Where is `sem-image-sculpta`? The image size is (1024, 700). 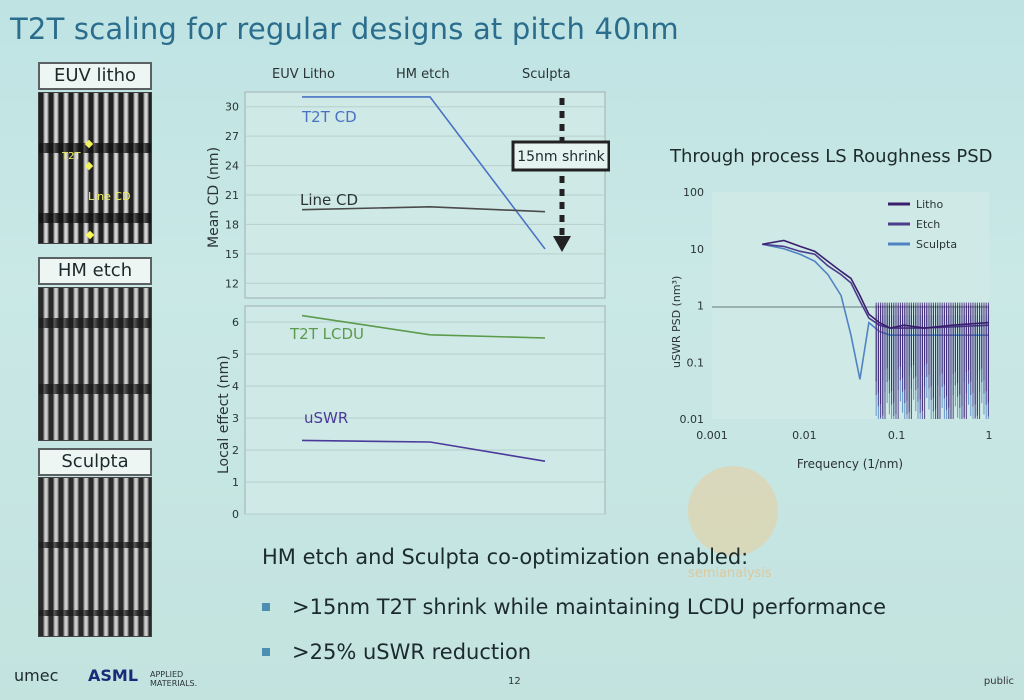
sem-image-sculpta is located at coordinates (95, 557).